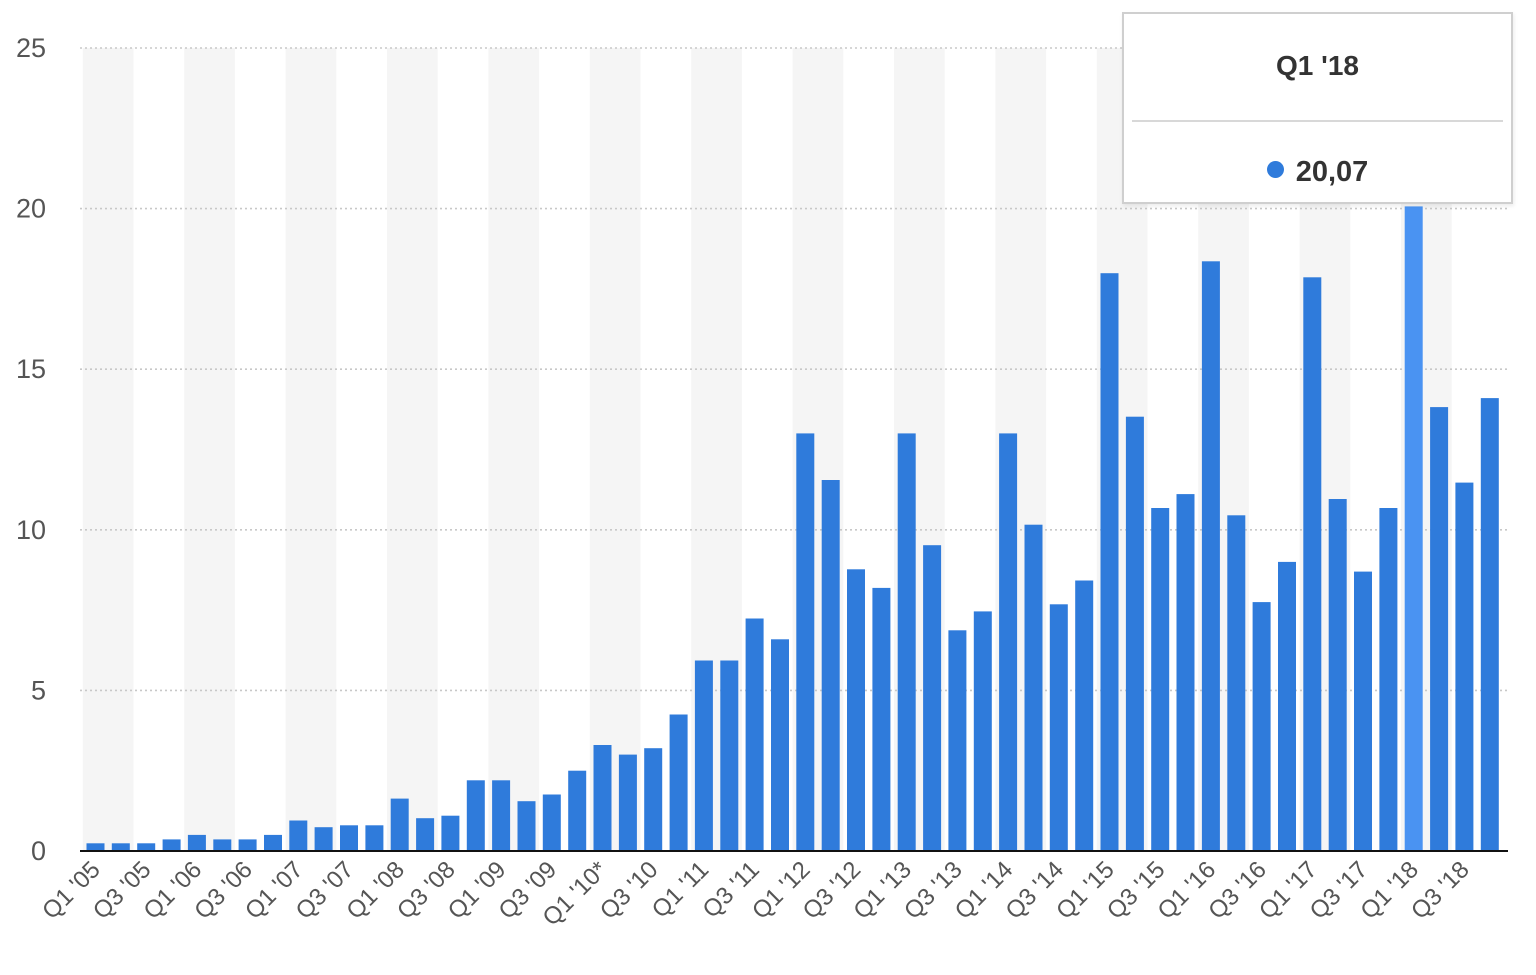 Image resolution: width=1536 pixels, height=975 pixels. Describe the element at coordinates (1317, 108) in the screenshot. I see `tooltip: Q1 '18 20,07` at that location.